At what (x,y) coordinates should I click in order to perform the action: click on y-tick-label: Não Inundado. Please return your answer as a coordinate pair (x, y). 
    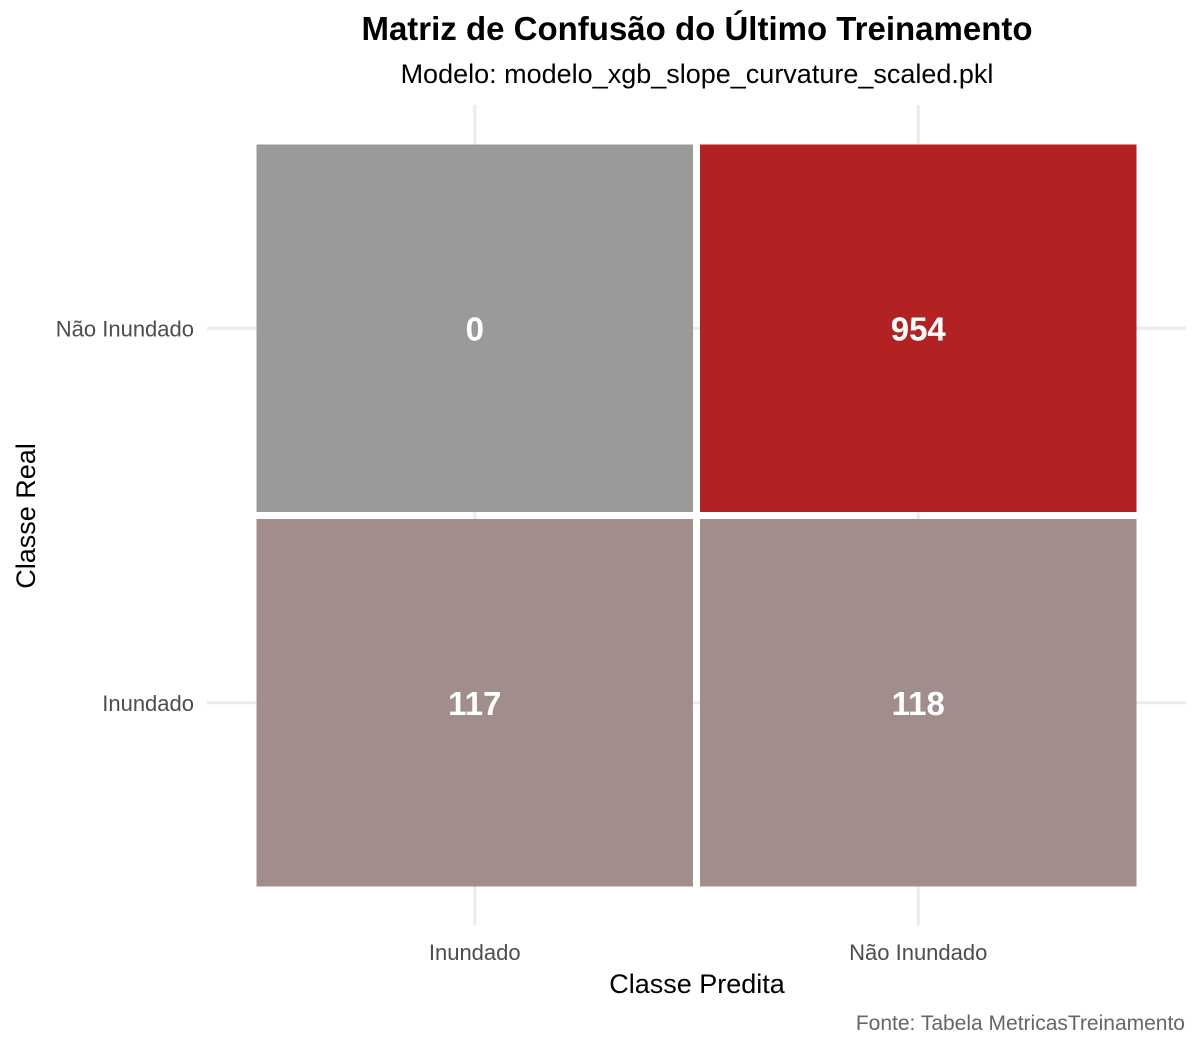
    Looking at the image, I should click on (125, 328).